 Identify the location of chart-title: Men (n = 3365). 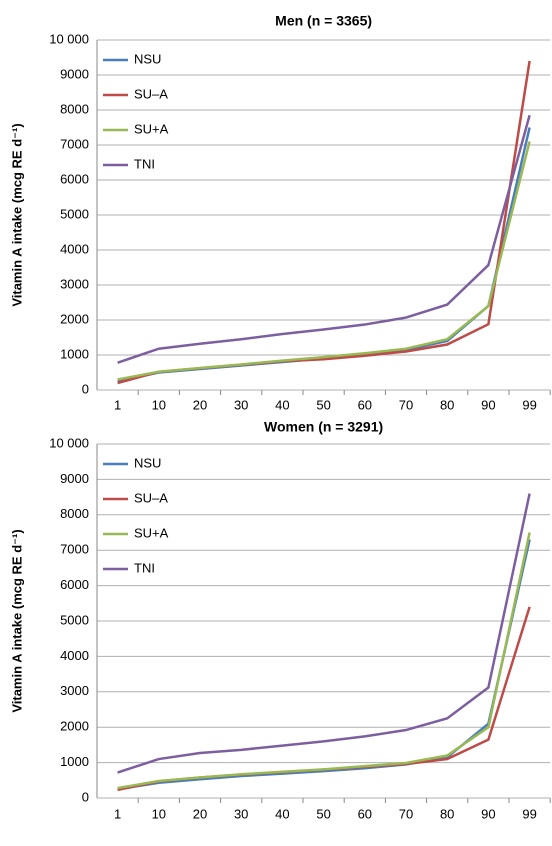
(323, 21).